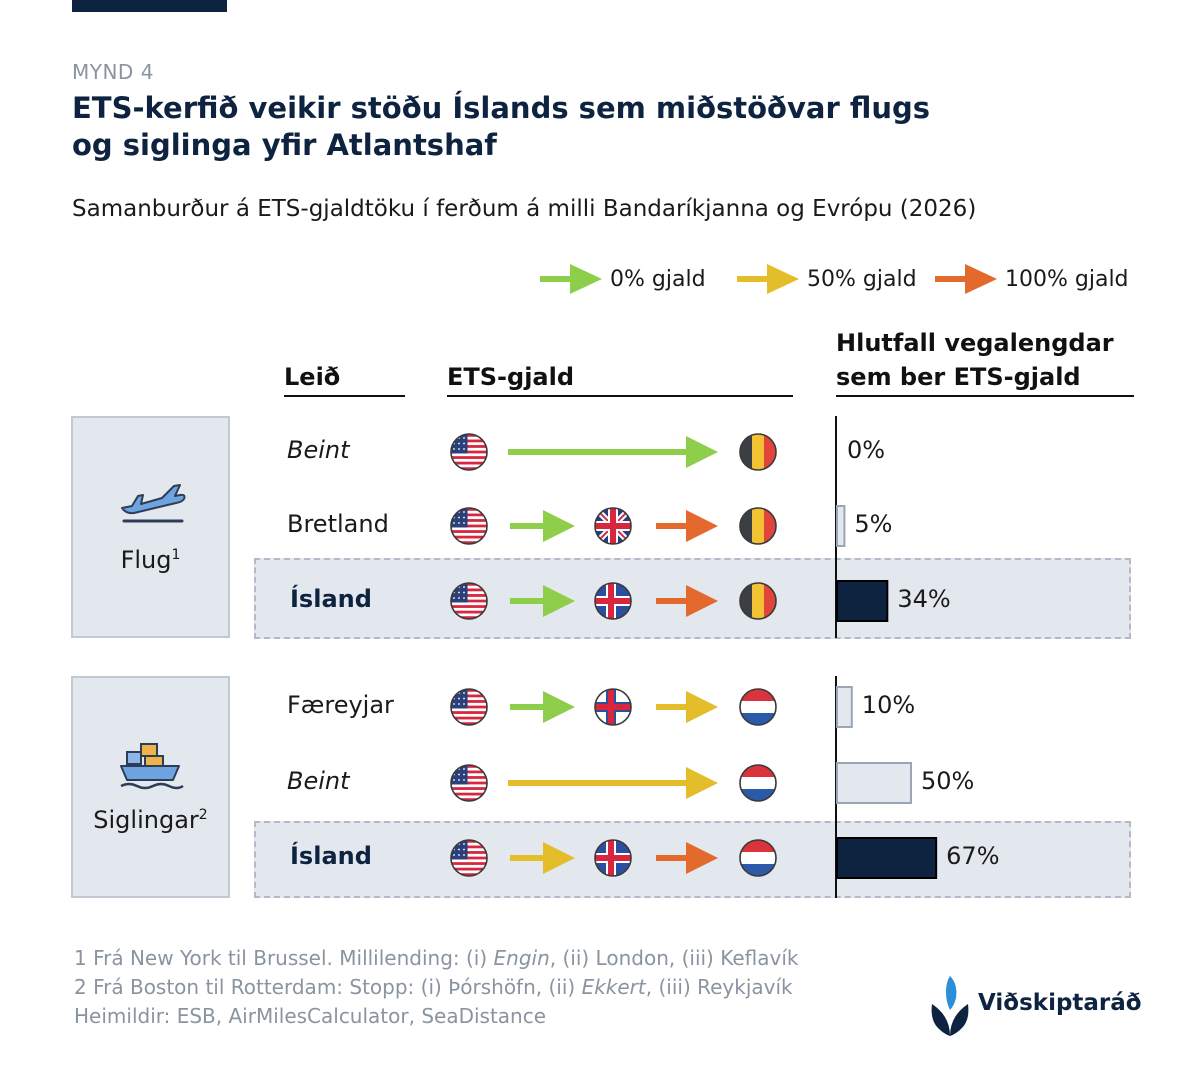  Describe the element at coordinates (150, 560) in the screenshot. I see `group-label-flight: Flug1` at that location.